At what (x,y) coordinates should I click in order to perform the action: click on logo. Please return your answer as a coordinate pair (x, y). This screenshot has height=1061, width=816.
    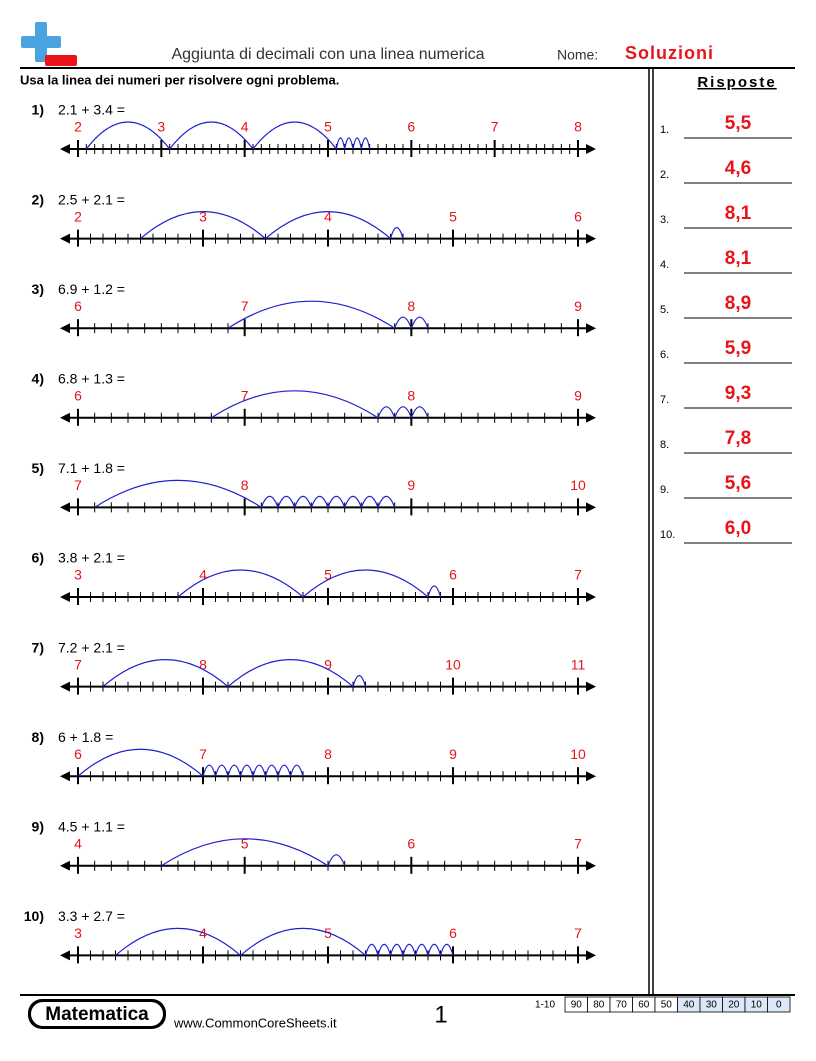
    Looking at the image, I should click on (49, 44).